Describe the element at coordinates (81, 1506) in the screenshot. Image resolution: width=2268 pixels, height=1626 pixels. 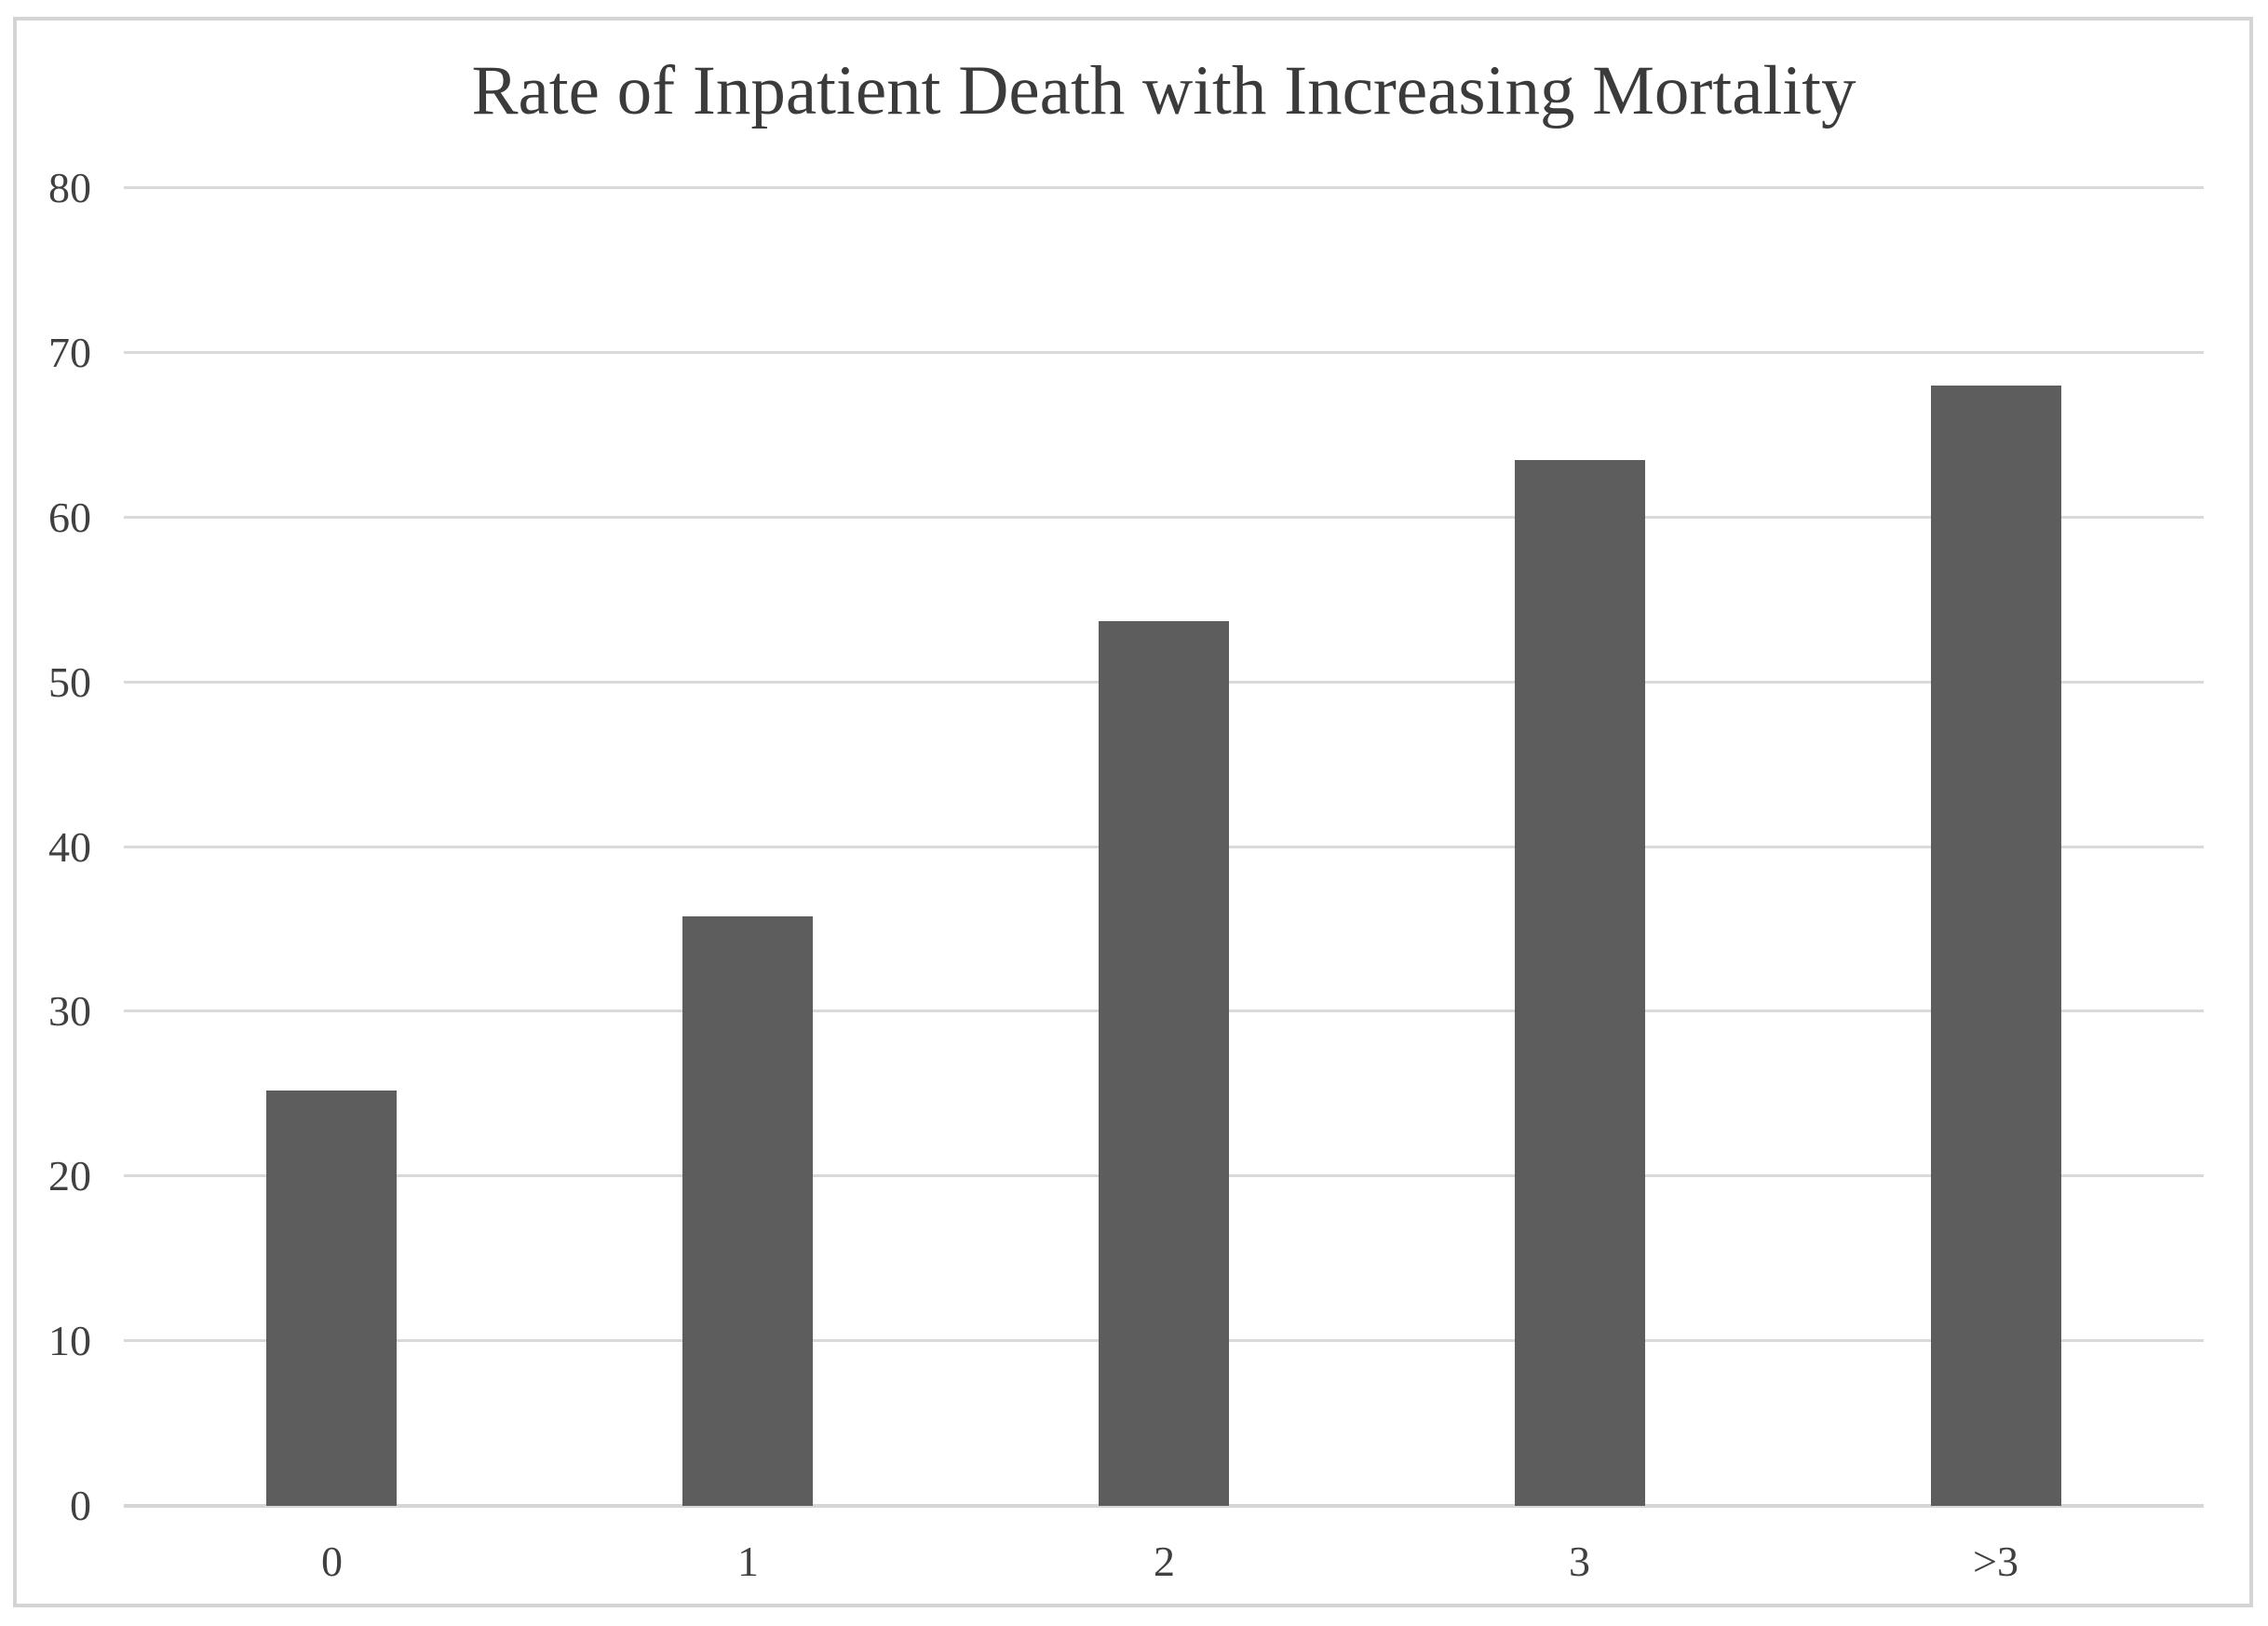
I see `y-axis-tick-label: 0` at that location.